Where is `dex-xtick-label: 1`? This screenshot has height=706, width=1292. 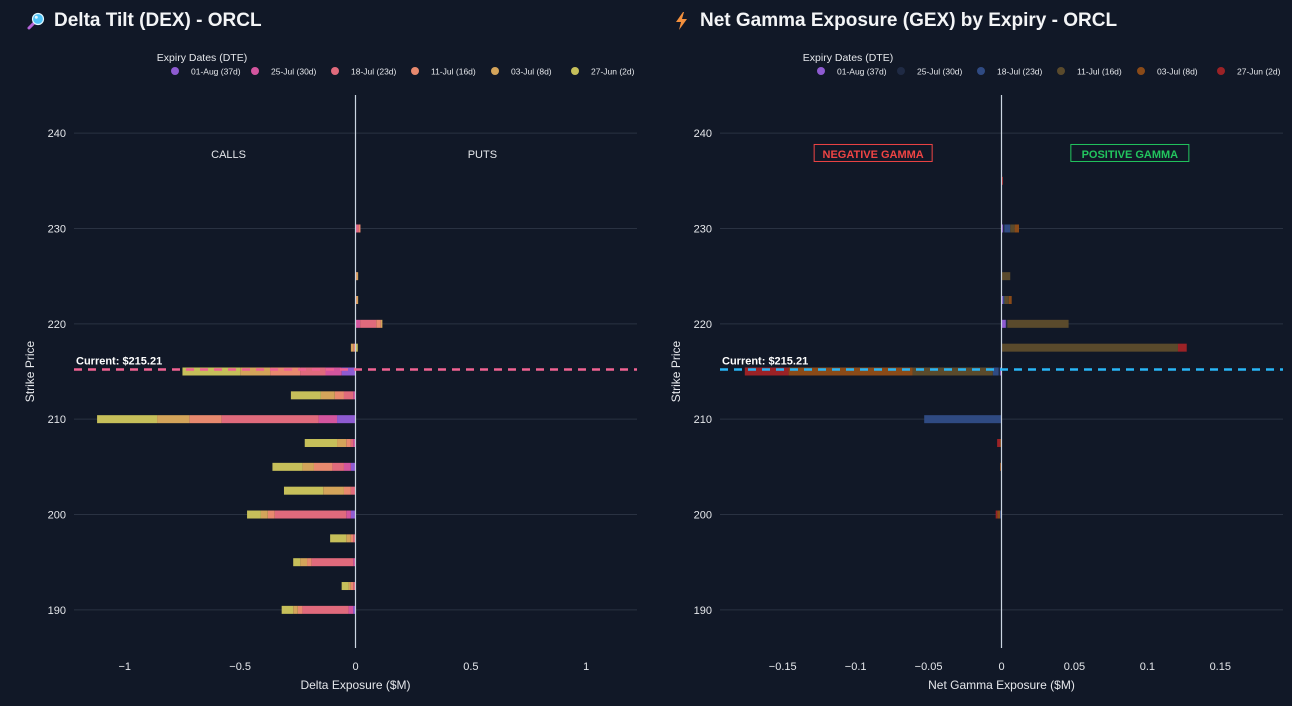 dex-xtick-label: 1 is located at coordinates (586, 667).